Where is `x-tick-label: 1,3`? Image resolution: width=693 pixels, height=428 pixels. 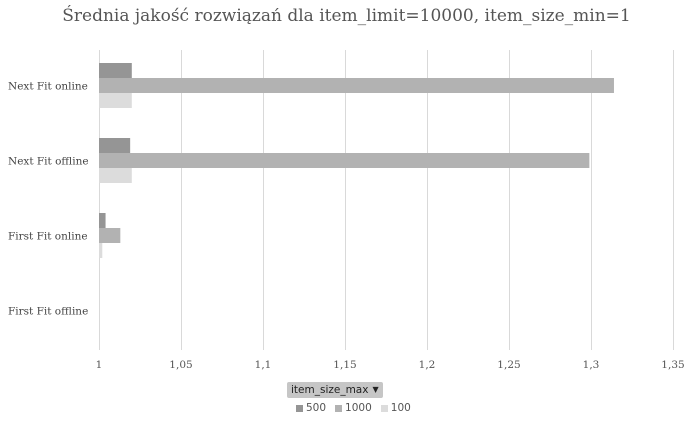 x-tick-label: 1,3 is located at coordinates (591, 365).